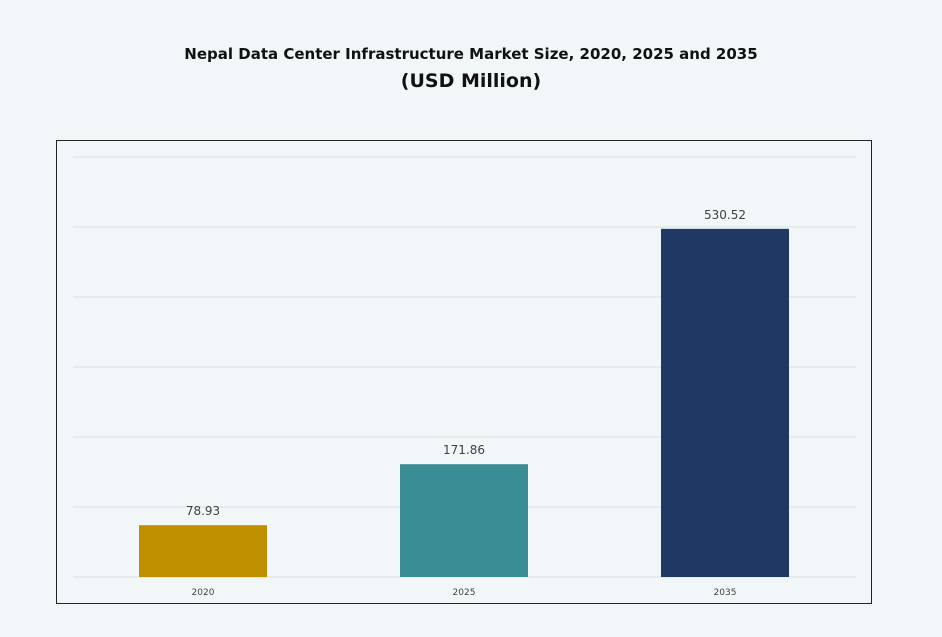 Image resolution: width=942 pixels, height=637 pixels. What do you see at coordinates (464, 520) in the screenshot?
I see `bar-2025` at bounding box center [464, 520].